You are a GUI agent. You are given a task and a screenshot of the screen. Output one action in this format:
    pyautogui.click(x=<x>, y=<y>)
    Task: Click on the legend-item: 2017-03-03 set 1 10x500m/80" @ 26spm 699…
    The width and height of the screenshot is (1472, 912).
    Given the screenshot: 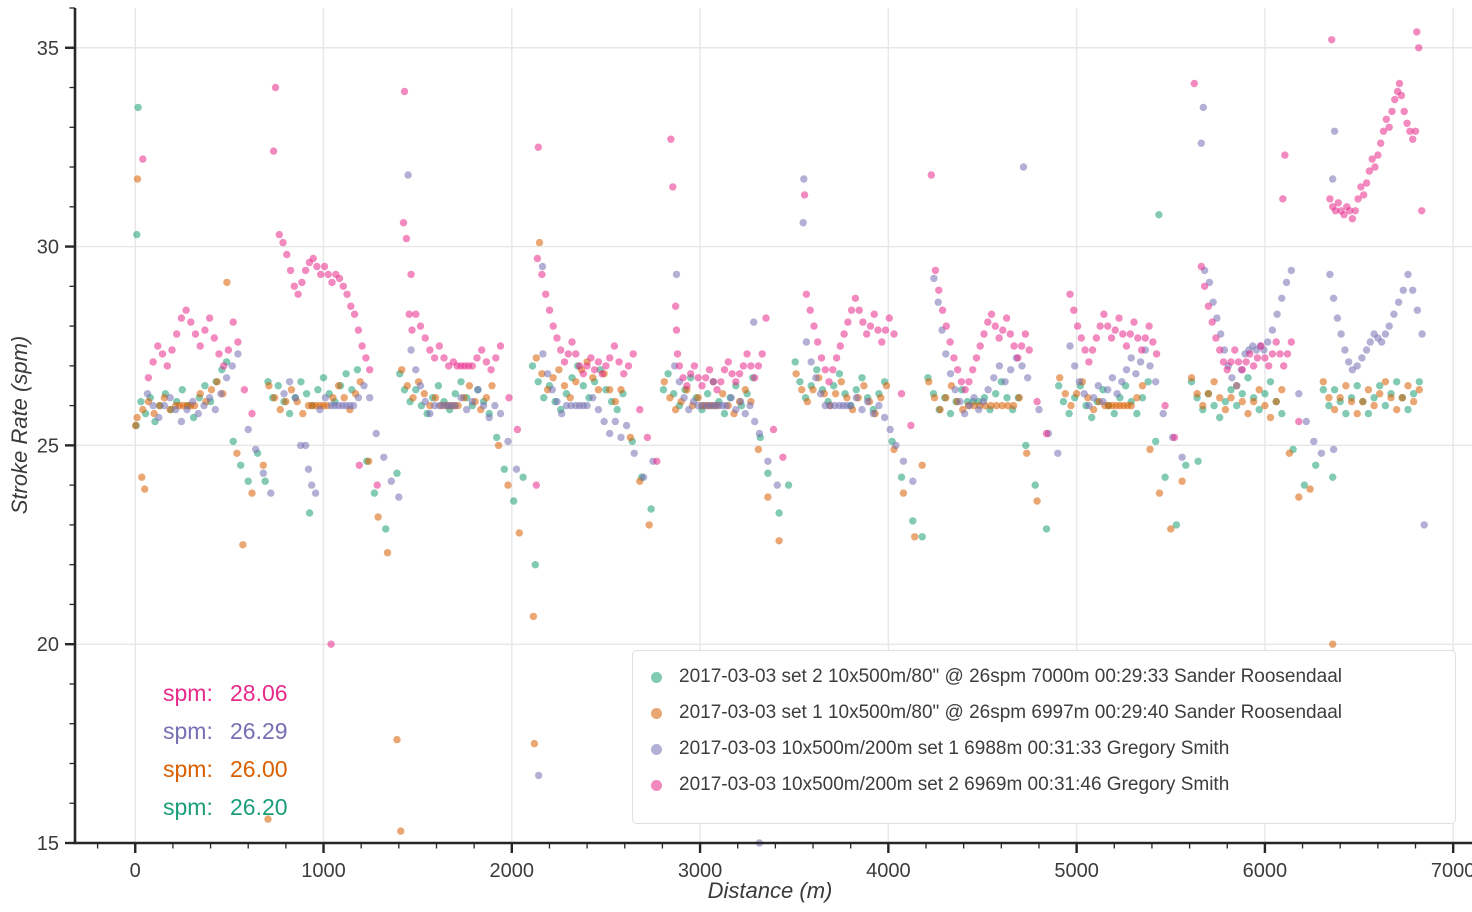 What is the action you would take?
    pyautogui.click(x=1044, y=713)
    